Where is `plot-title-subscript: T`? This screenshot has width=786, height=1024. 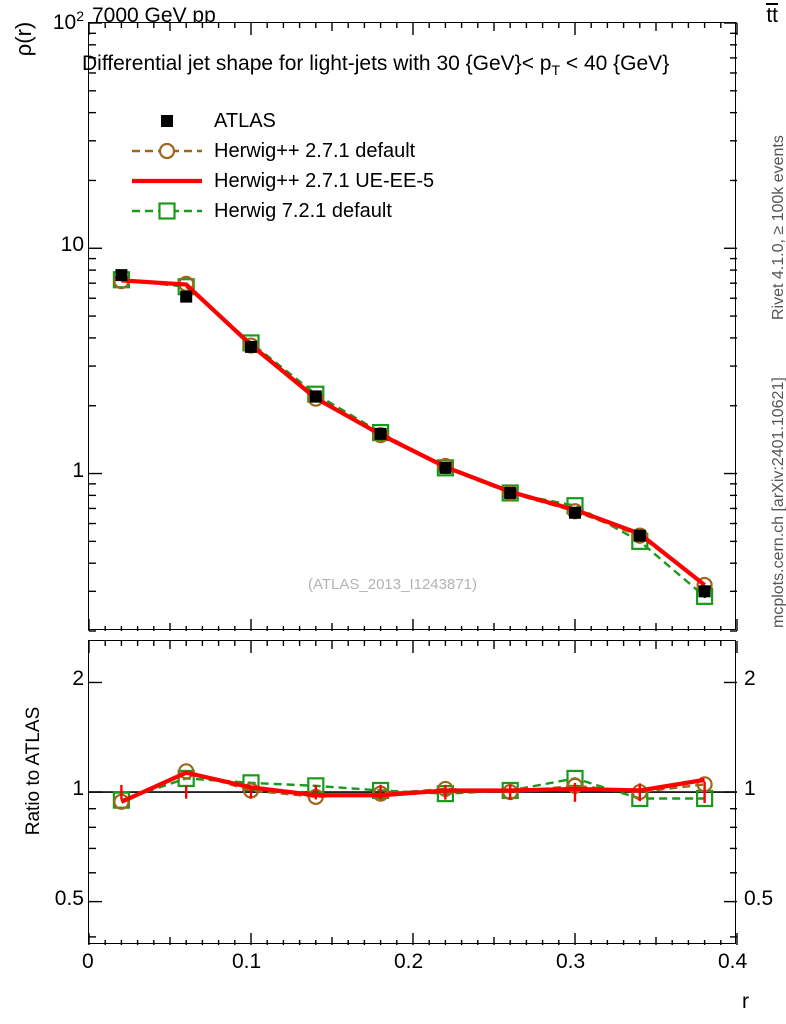
plot-title-subscript: T is located at coordinates (556, 70).